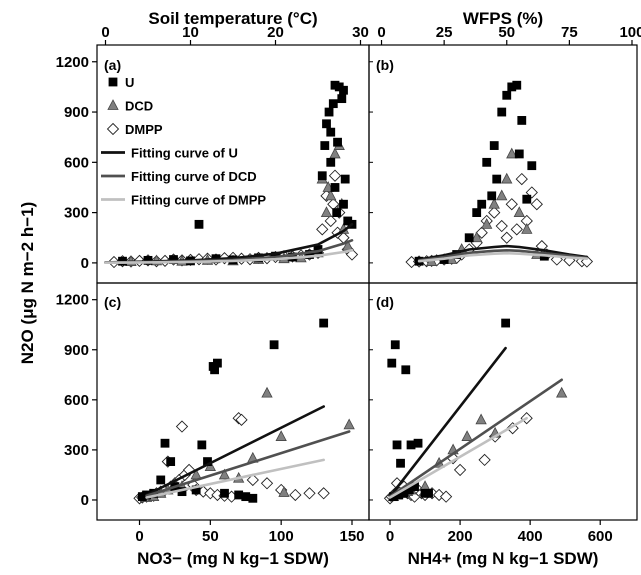 This screenshot has height=575, width=641. What do you see at coordinates (76, 400) in the screenshot?
I see `y-tick-label: 600` at bounding box center [76, 400].